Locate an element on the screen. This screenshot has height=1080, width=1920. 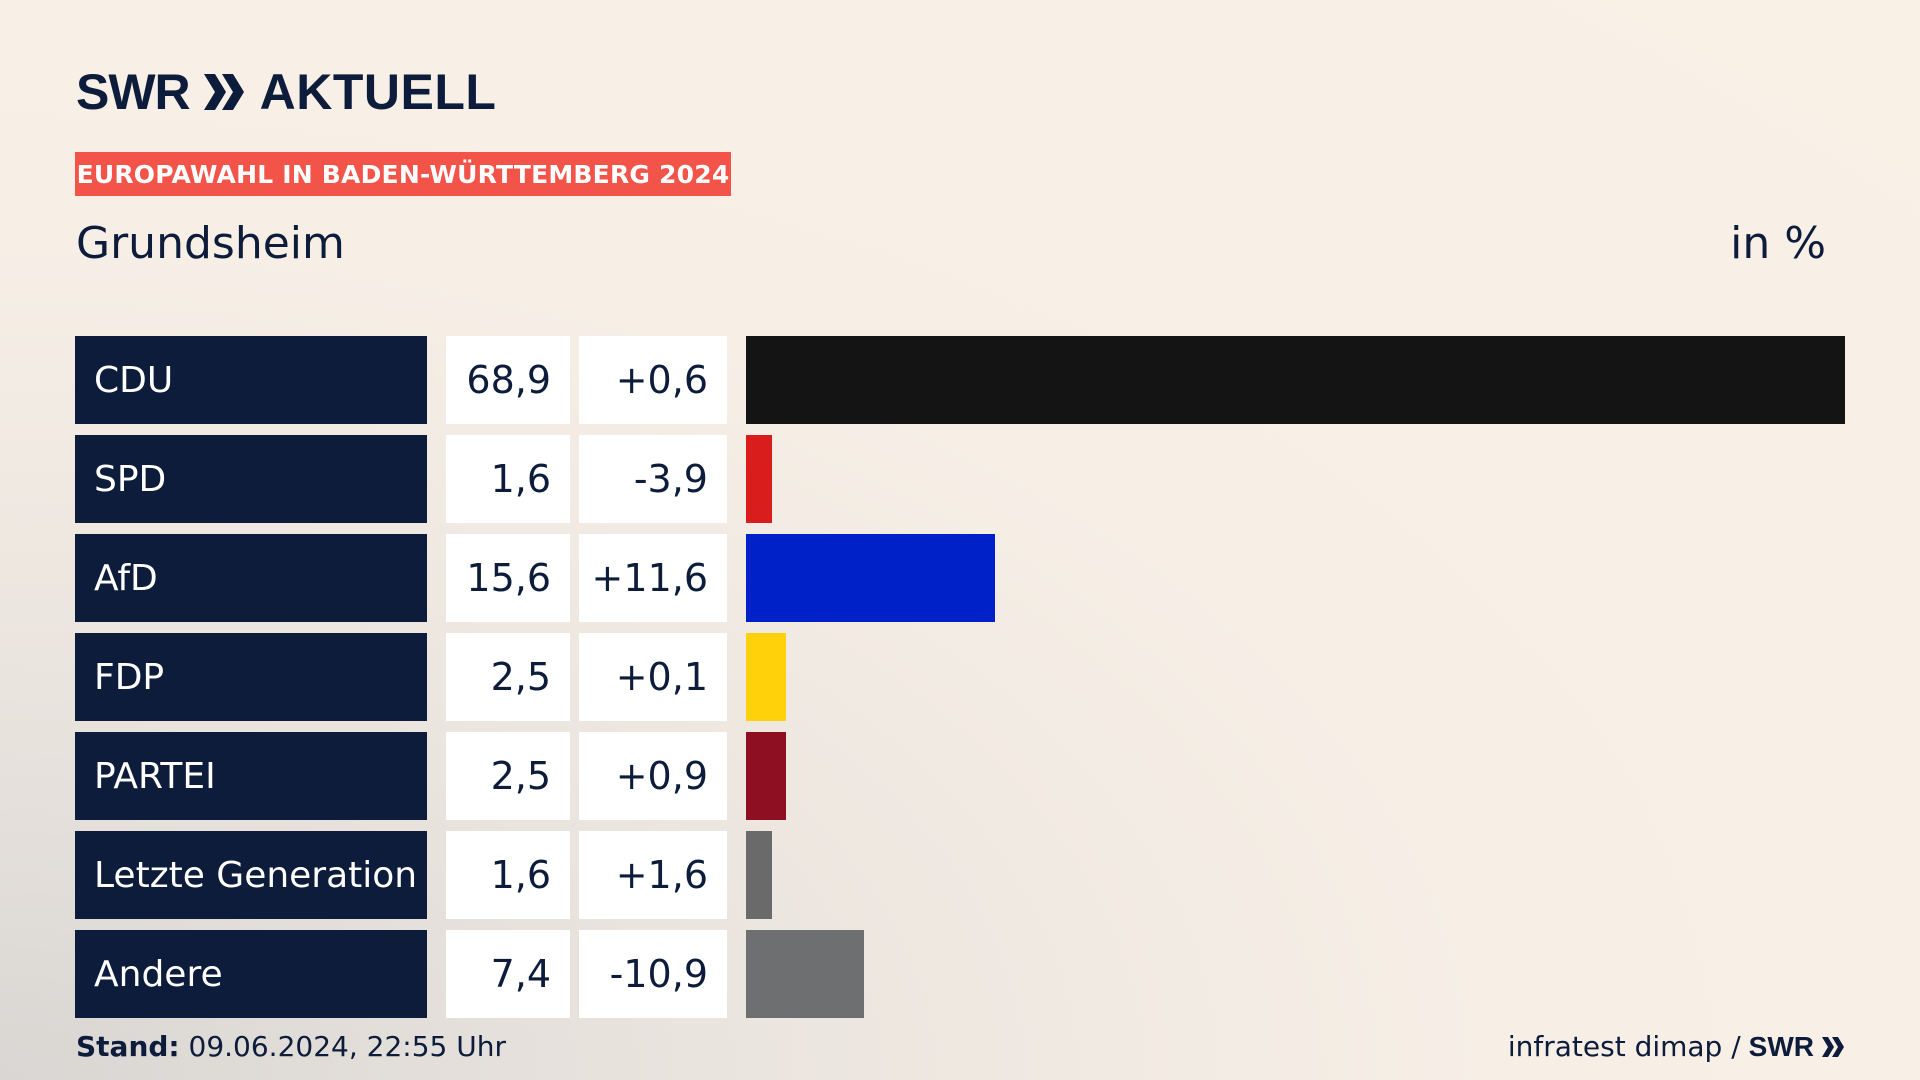
page-title: Grundsheim is located at coordinates (210, 243).